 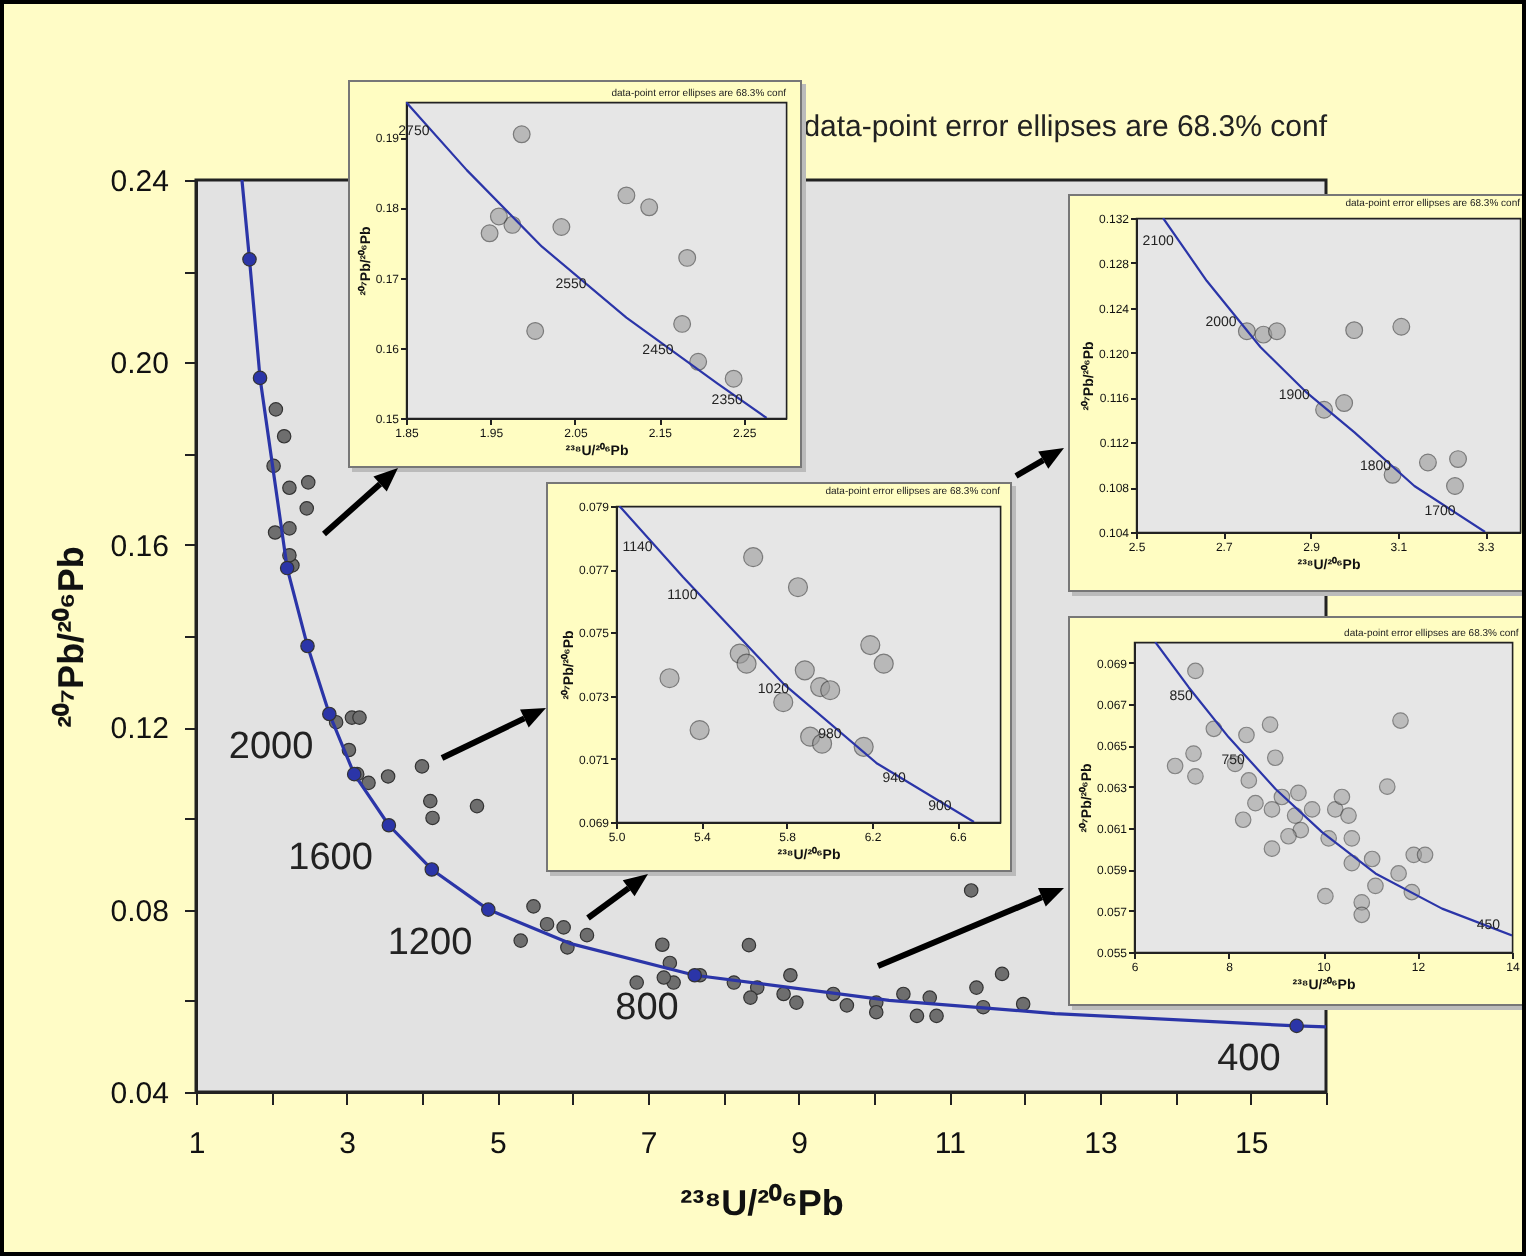 What do you see at coordinates (649, 1144) in the screenshot?
I see `x-tick-label: 7` at bounding box center [649, 1144].